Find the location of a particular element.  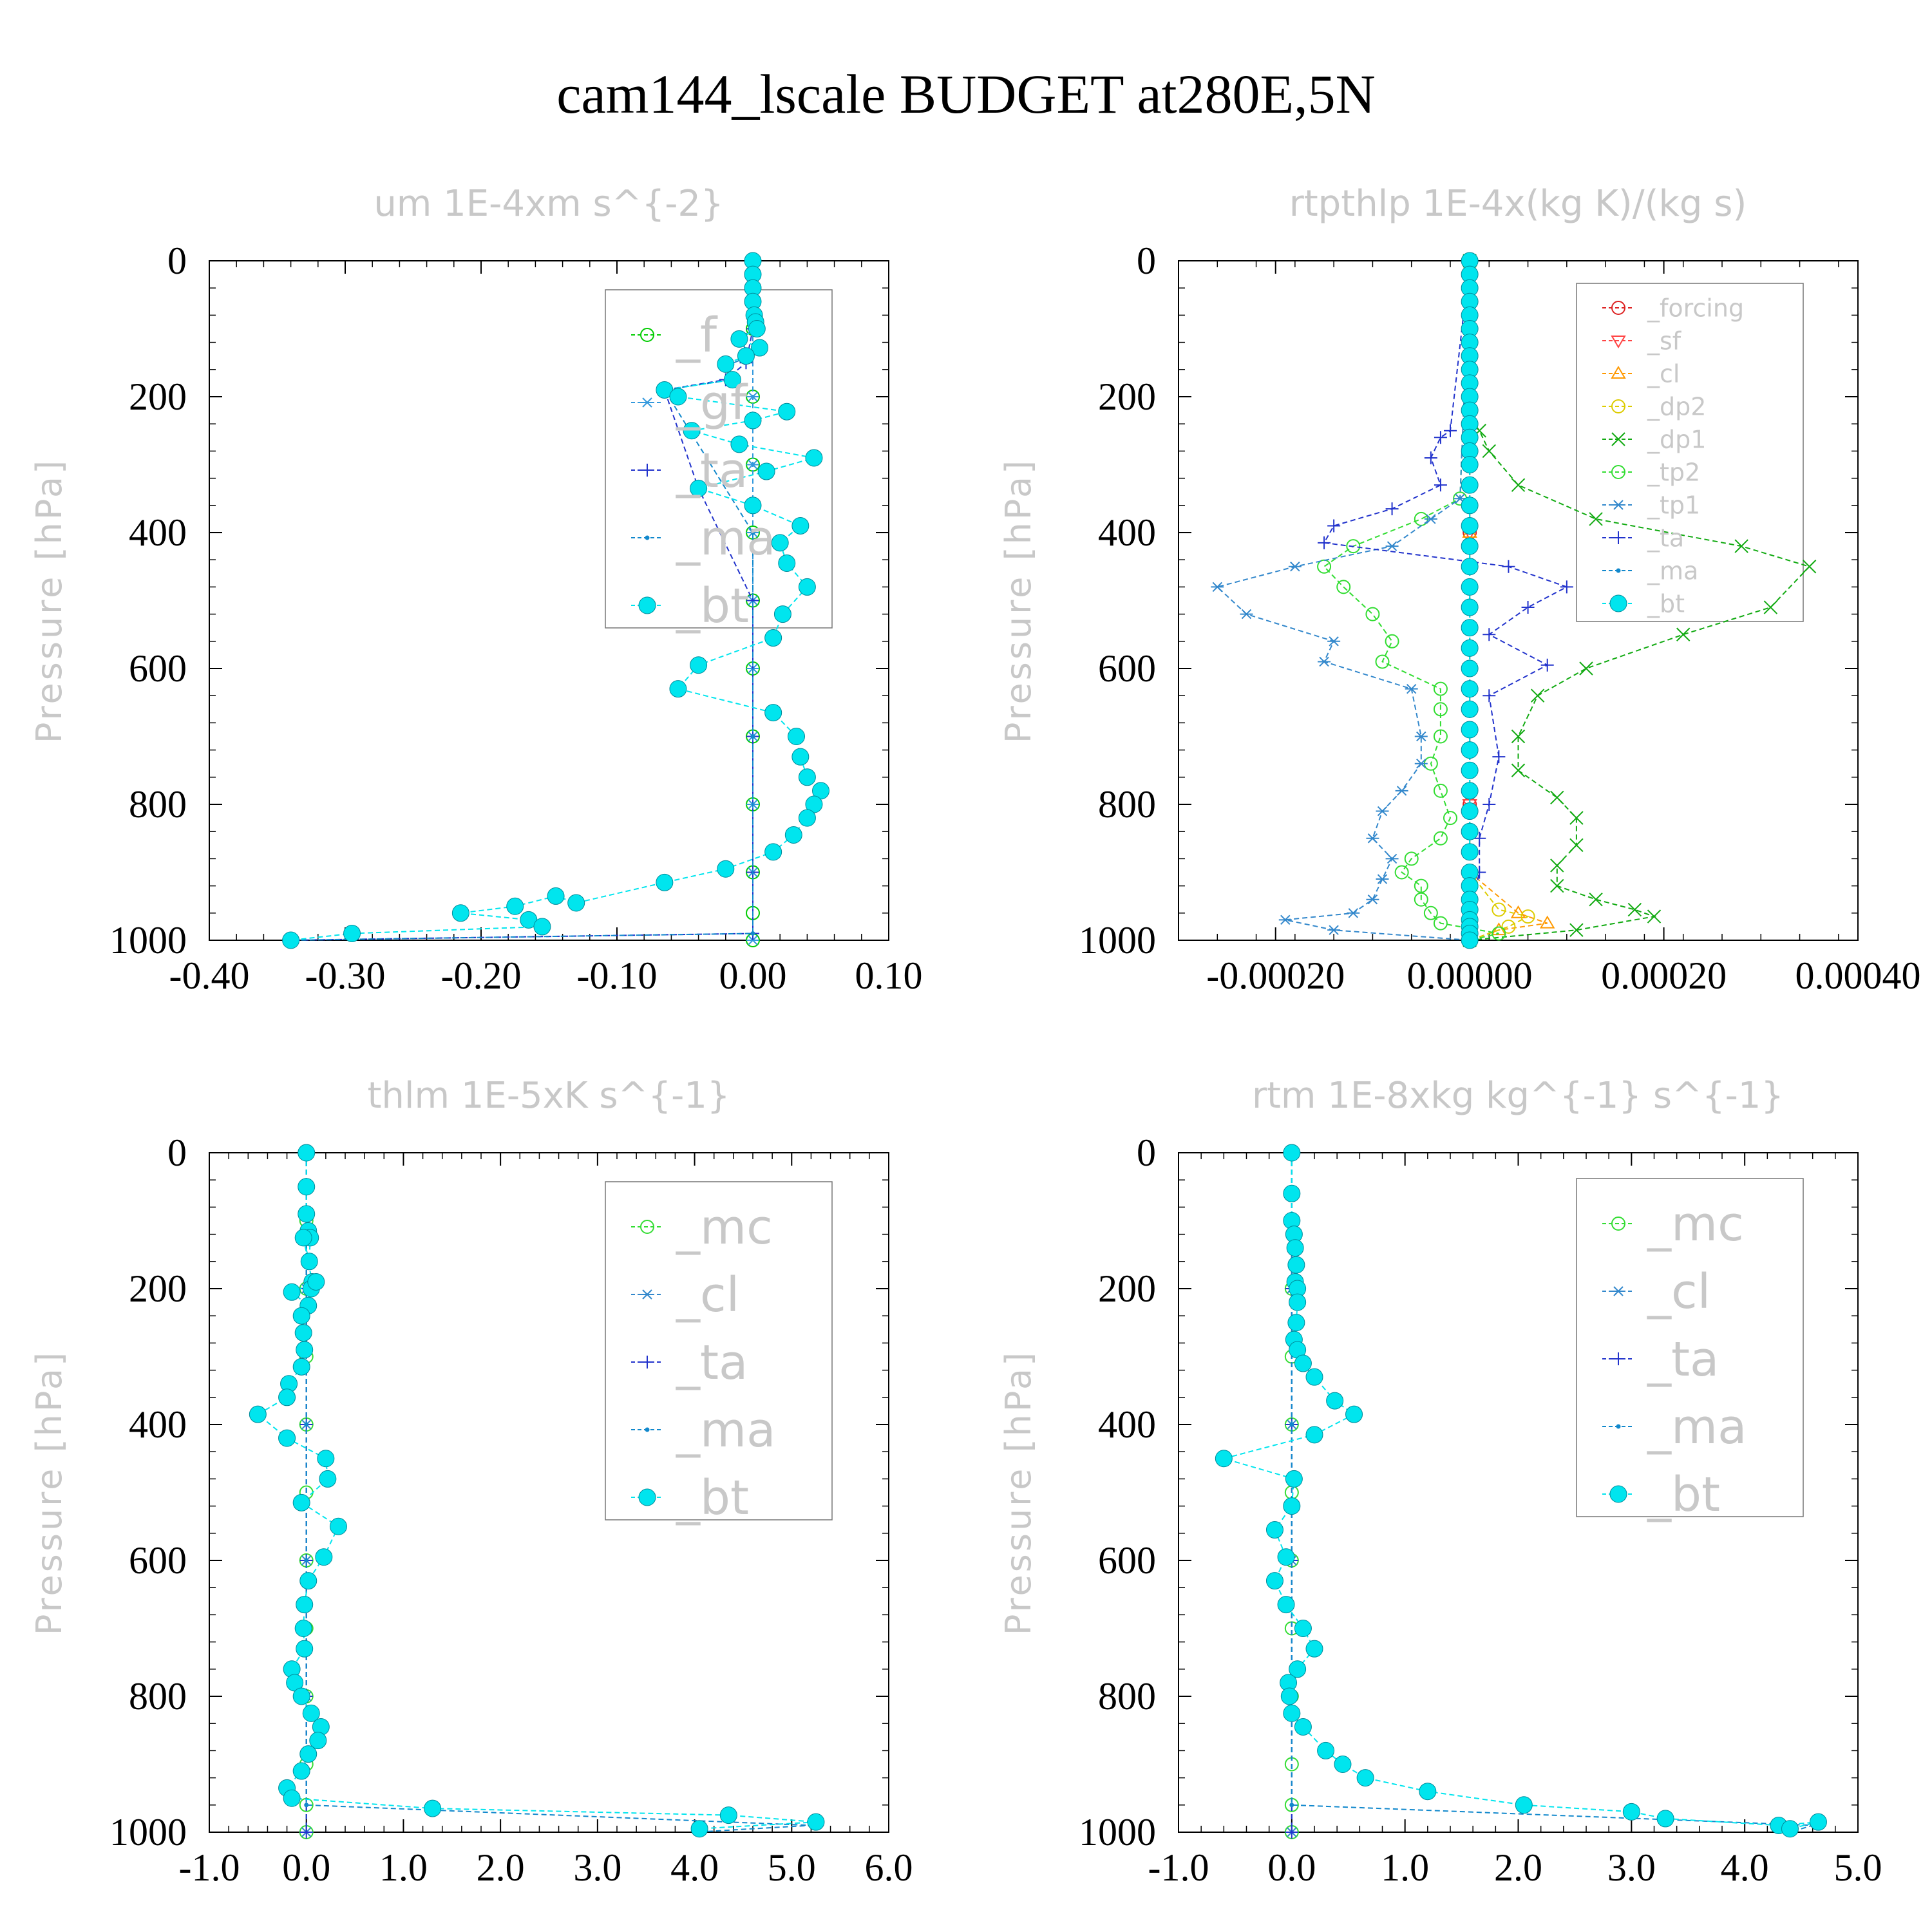

x-tick-label: 0.10 is located at coordinates (889, 975).